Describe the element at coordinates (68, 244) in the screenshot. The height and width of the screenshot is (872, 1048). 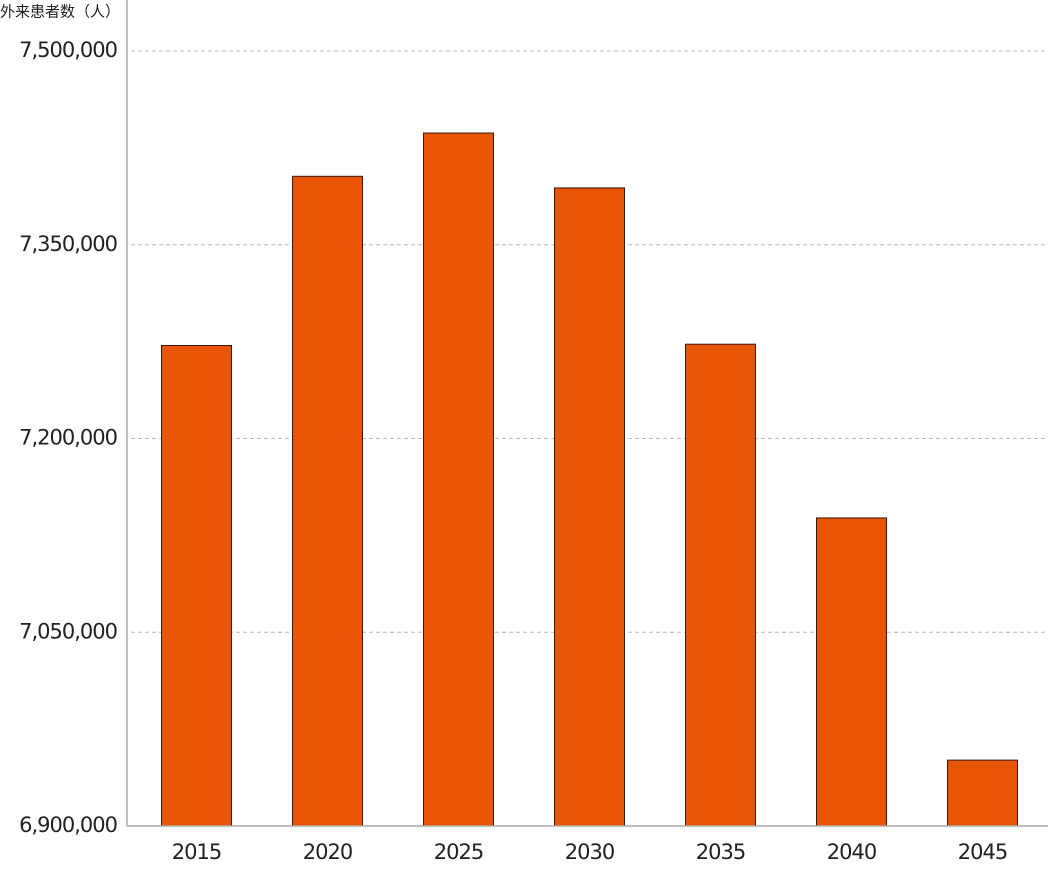
I see `y-tick-label: 7,350,000` at that location.